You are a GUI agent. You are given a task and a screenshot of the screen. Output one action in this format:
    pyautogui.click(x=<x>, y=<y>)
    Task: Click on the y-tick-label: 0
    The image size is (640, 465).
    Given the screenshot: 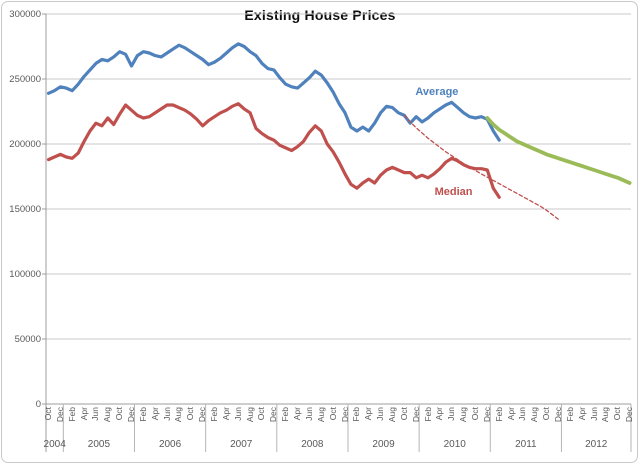 What is the action you would take?
    pyautogui.click(x=38, y=404)
    